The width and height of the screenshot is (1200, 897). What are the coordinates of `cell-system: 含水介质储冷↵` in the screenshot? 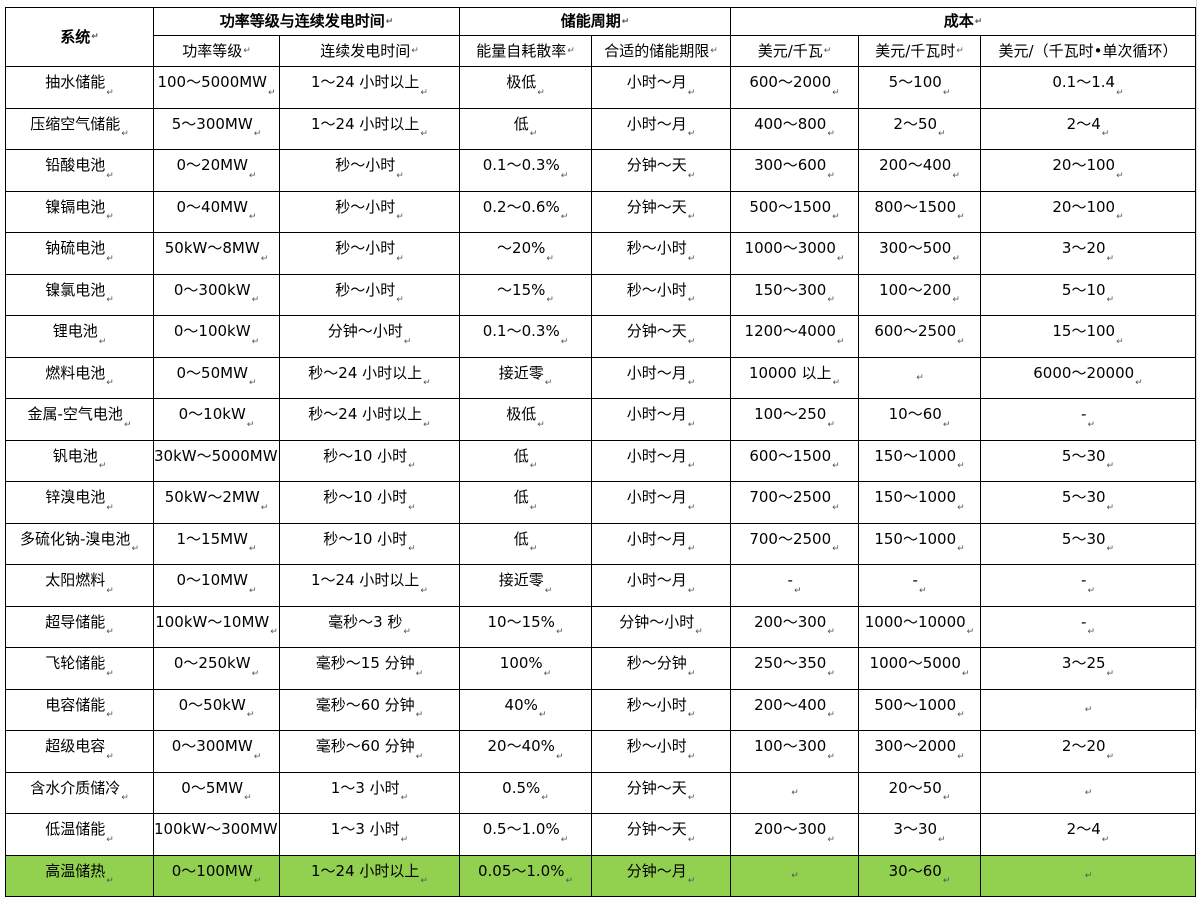 It's located at (79, 792).